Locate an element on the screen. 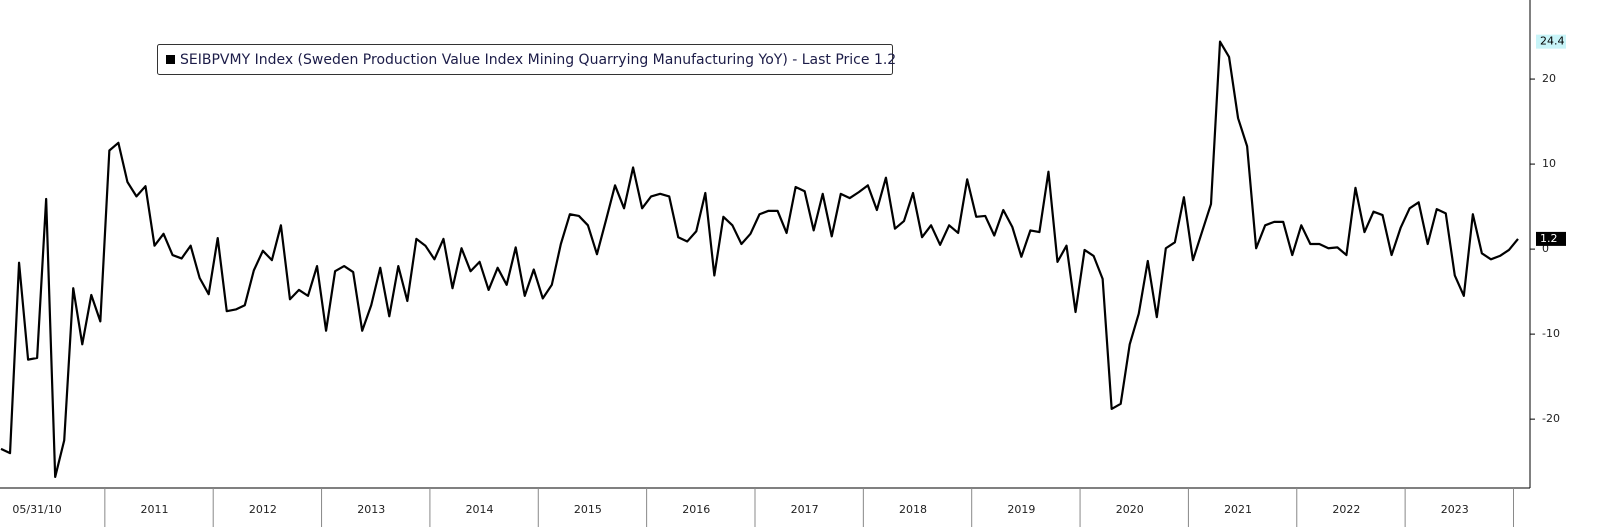 The height and width of the screenshot is (527, 1600). x-tick-label: 2014 is located at coordinates (480, 509).